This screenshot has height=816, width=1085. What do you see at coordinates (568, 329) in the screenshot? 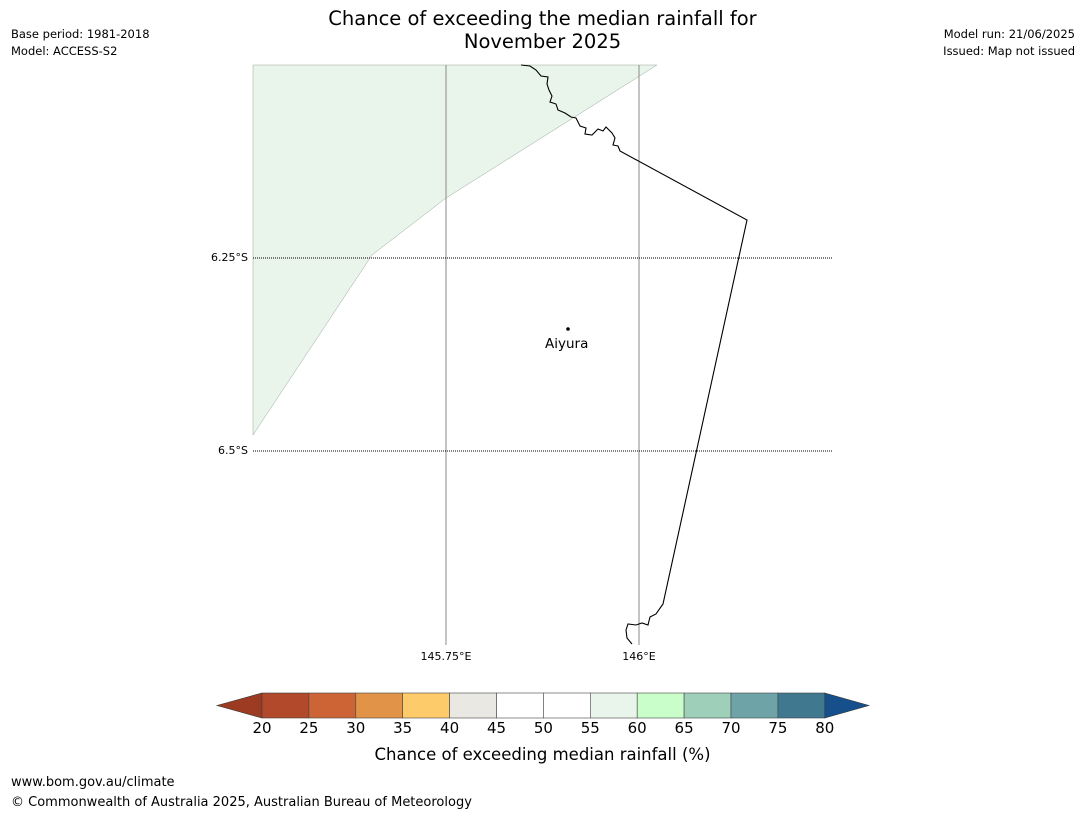
I see `aiyura-marker` at bounding box center [568, 329].